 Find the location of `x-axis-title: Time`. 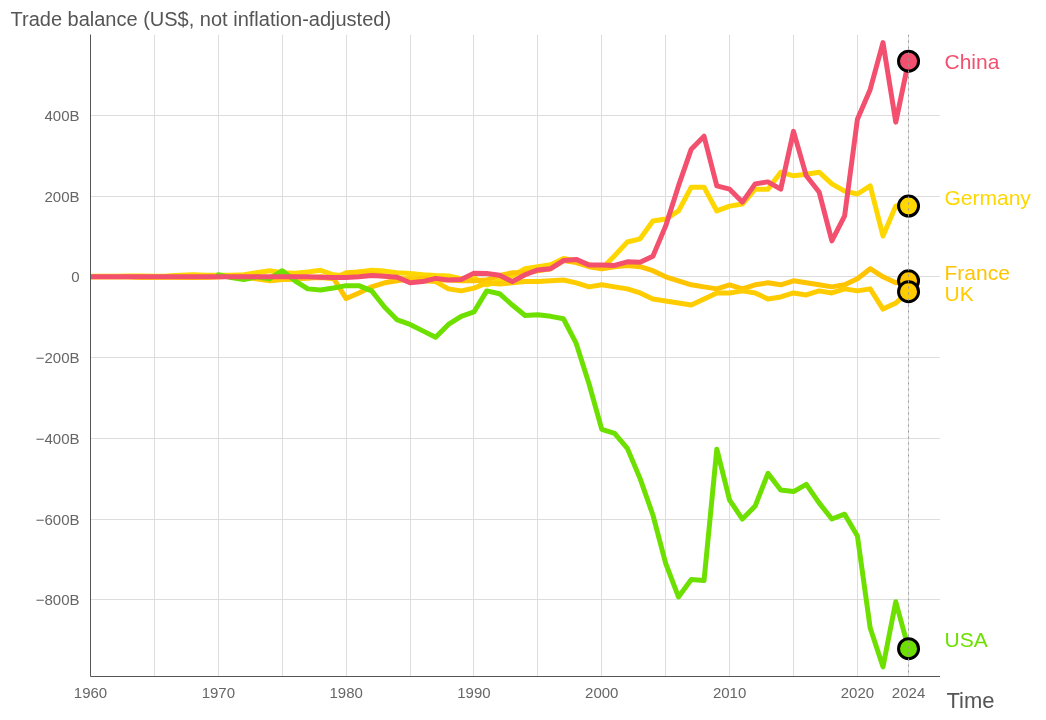

x-axis-title: Time is located at coordinates (970, 700).